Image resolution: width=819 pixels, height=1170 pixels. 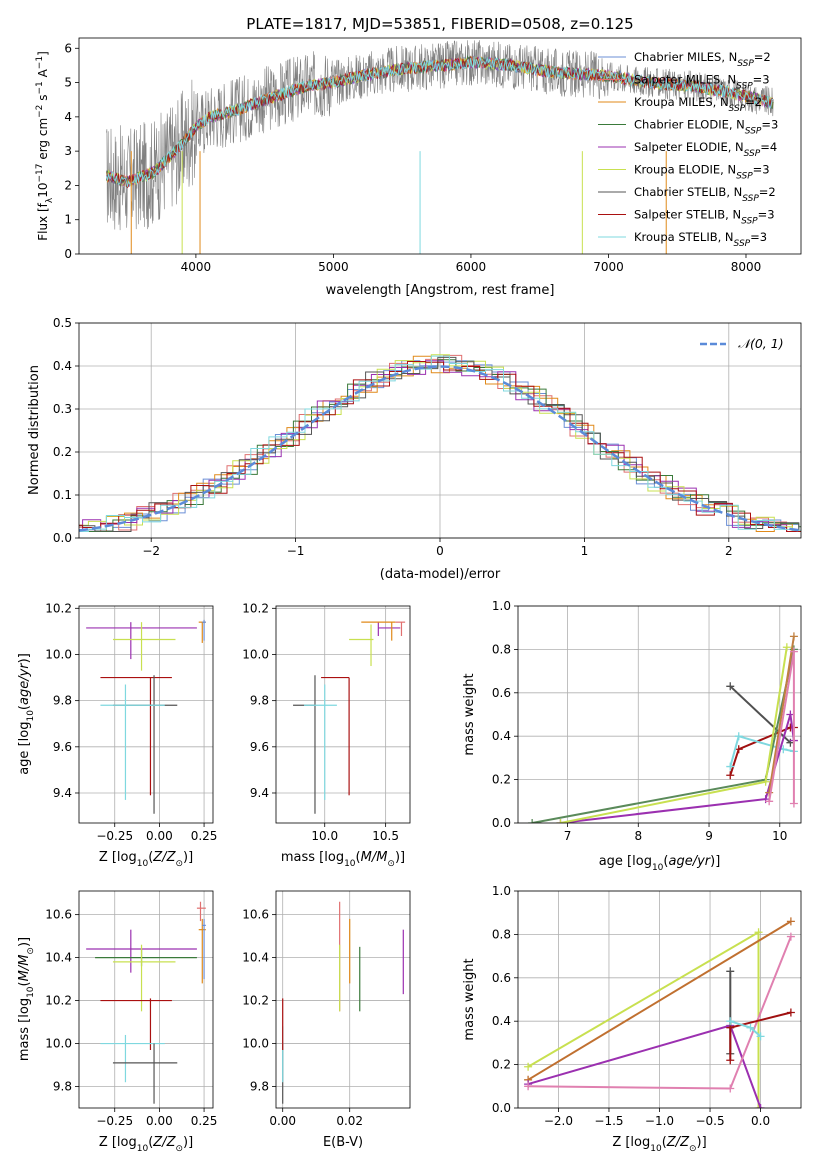 What do you see at coordinates (729, 551) in the screenshot?
I see `x-tick-label: 2` at bounding box center [729, 551].